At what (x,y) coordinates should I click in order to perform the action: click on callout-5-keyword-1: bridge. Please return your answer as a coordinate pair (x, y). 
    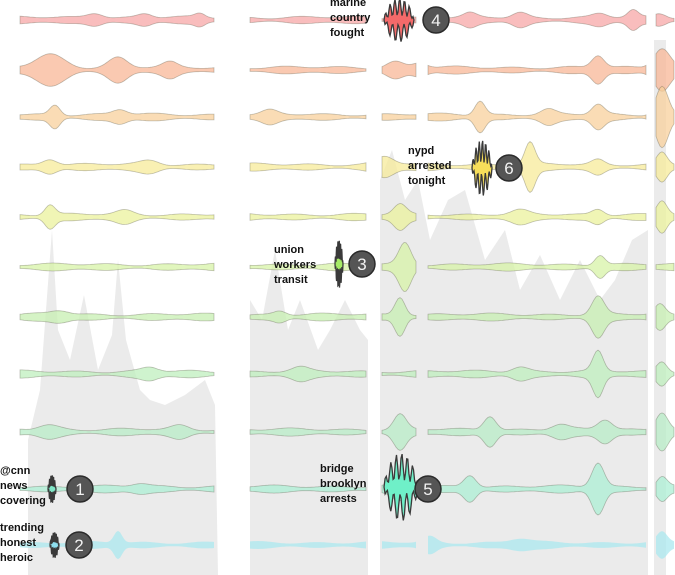
    Looking at the image, I should click on (337, 469).